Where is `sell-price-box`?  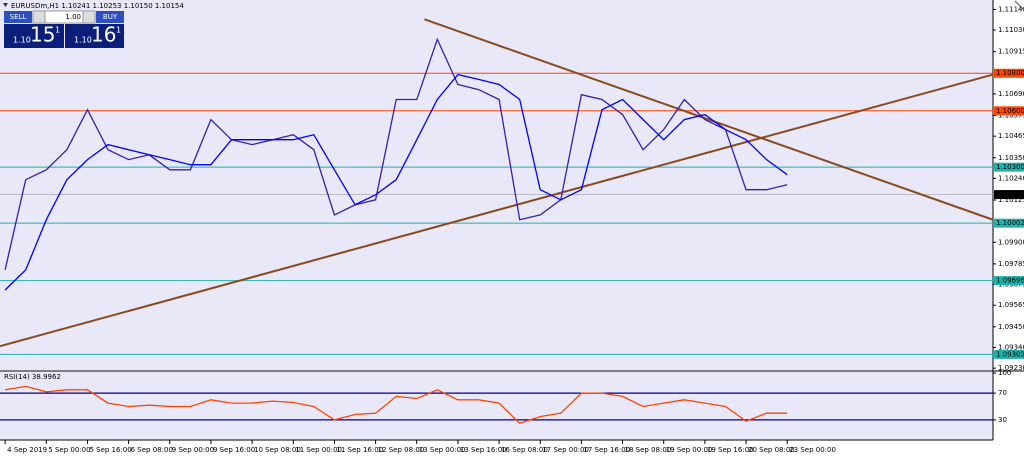 sell-price-box is located at coordinates (34, 36).